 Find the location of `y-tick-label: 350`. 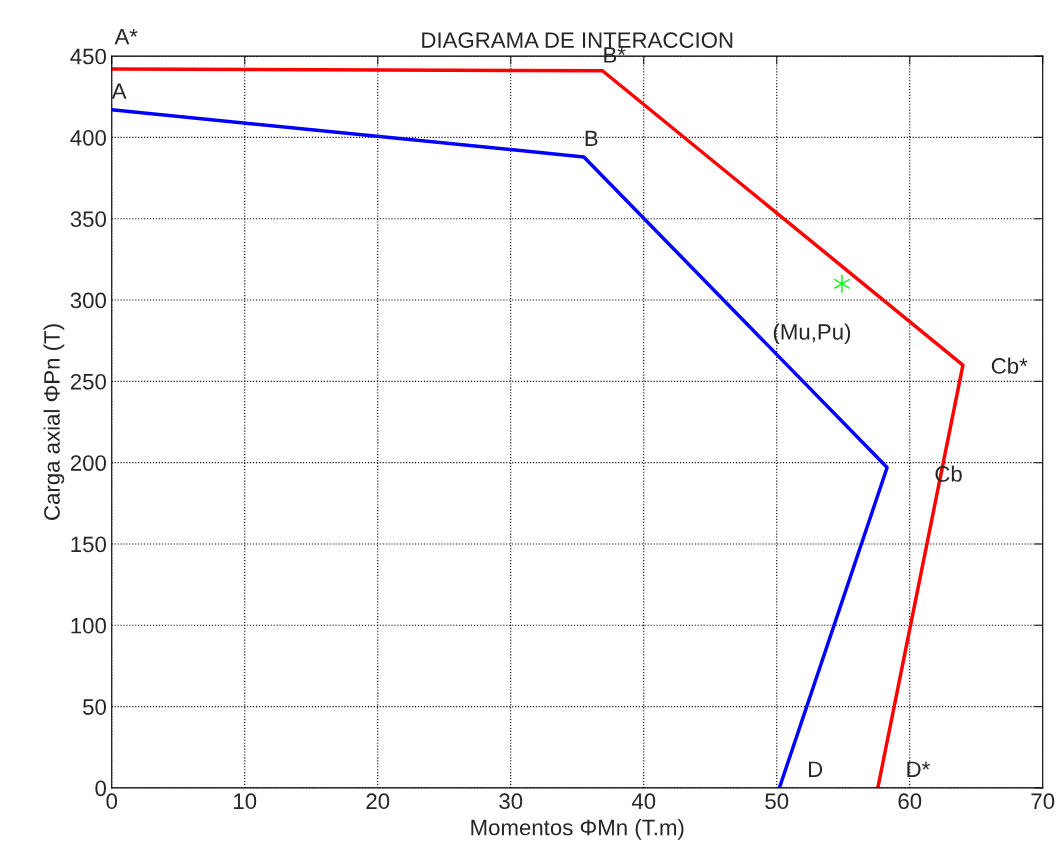

y-tick-label: 350 is located at coordinates (88, 219).